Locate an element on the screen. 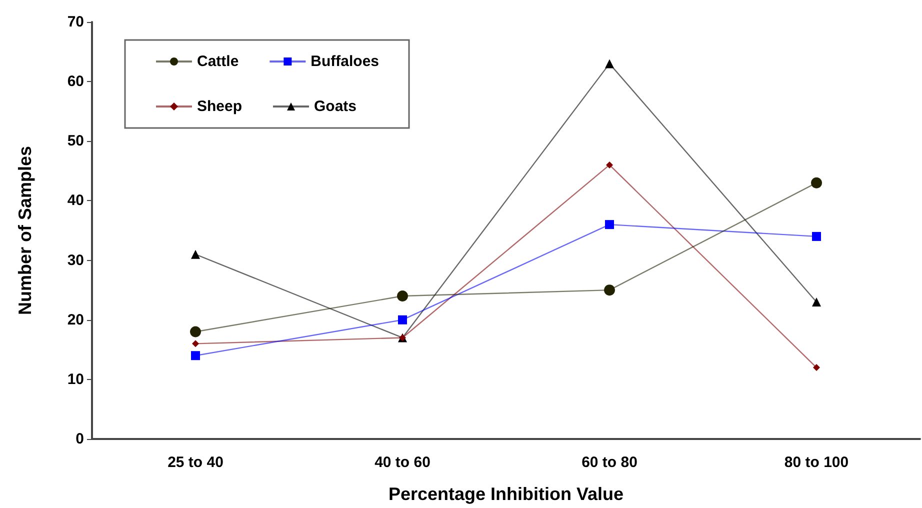  y-axis-title: Number of Samples is located at coordinates (25, 231).